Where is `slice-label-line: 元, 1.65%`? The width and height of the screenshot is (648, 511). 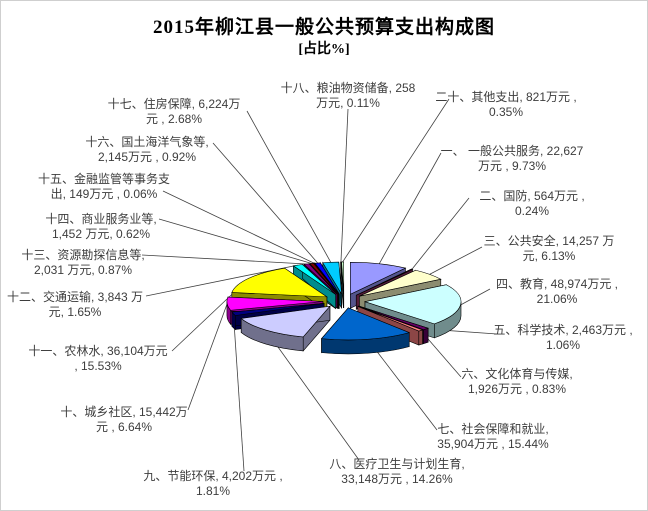 slice-label-line: 元, 1.65% is located at coordinates (75, 312).